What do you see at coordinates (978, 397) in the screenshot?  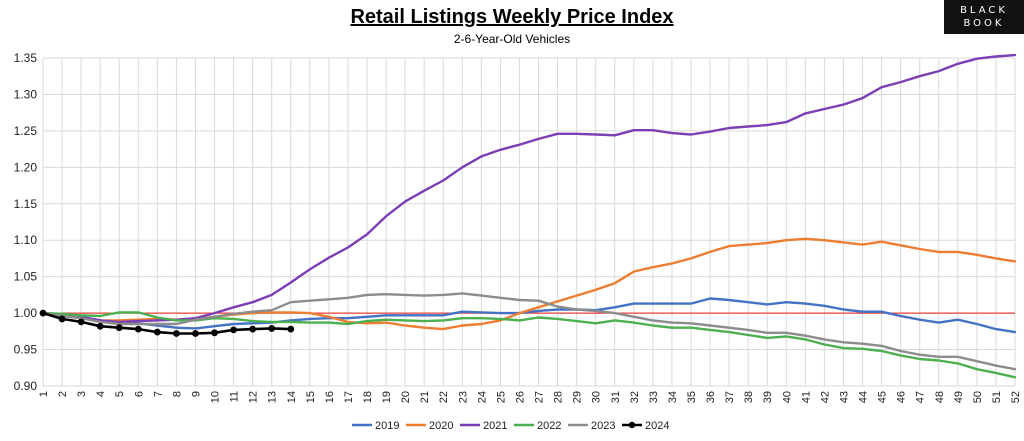 I see `x-tick-label: 50` at bounding box center [978, 397].